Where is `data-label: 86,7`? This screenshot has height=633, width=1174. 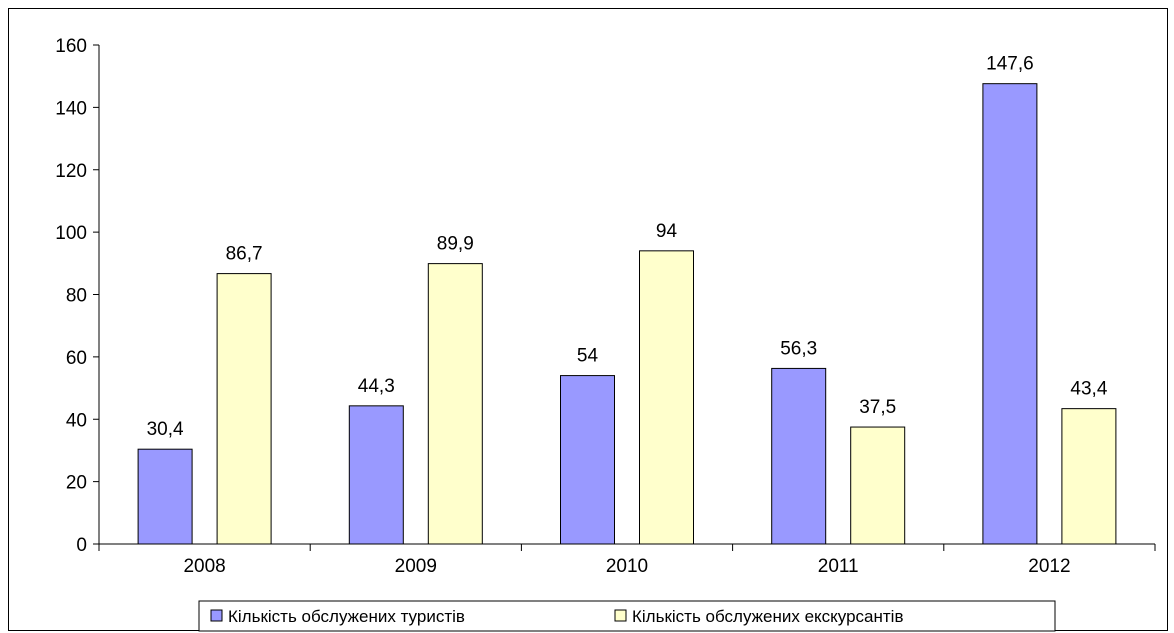
data-label: 86,7 is located at coordinates (244, 254).